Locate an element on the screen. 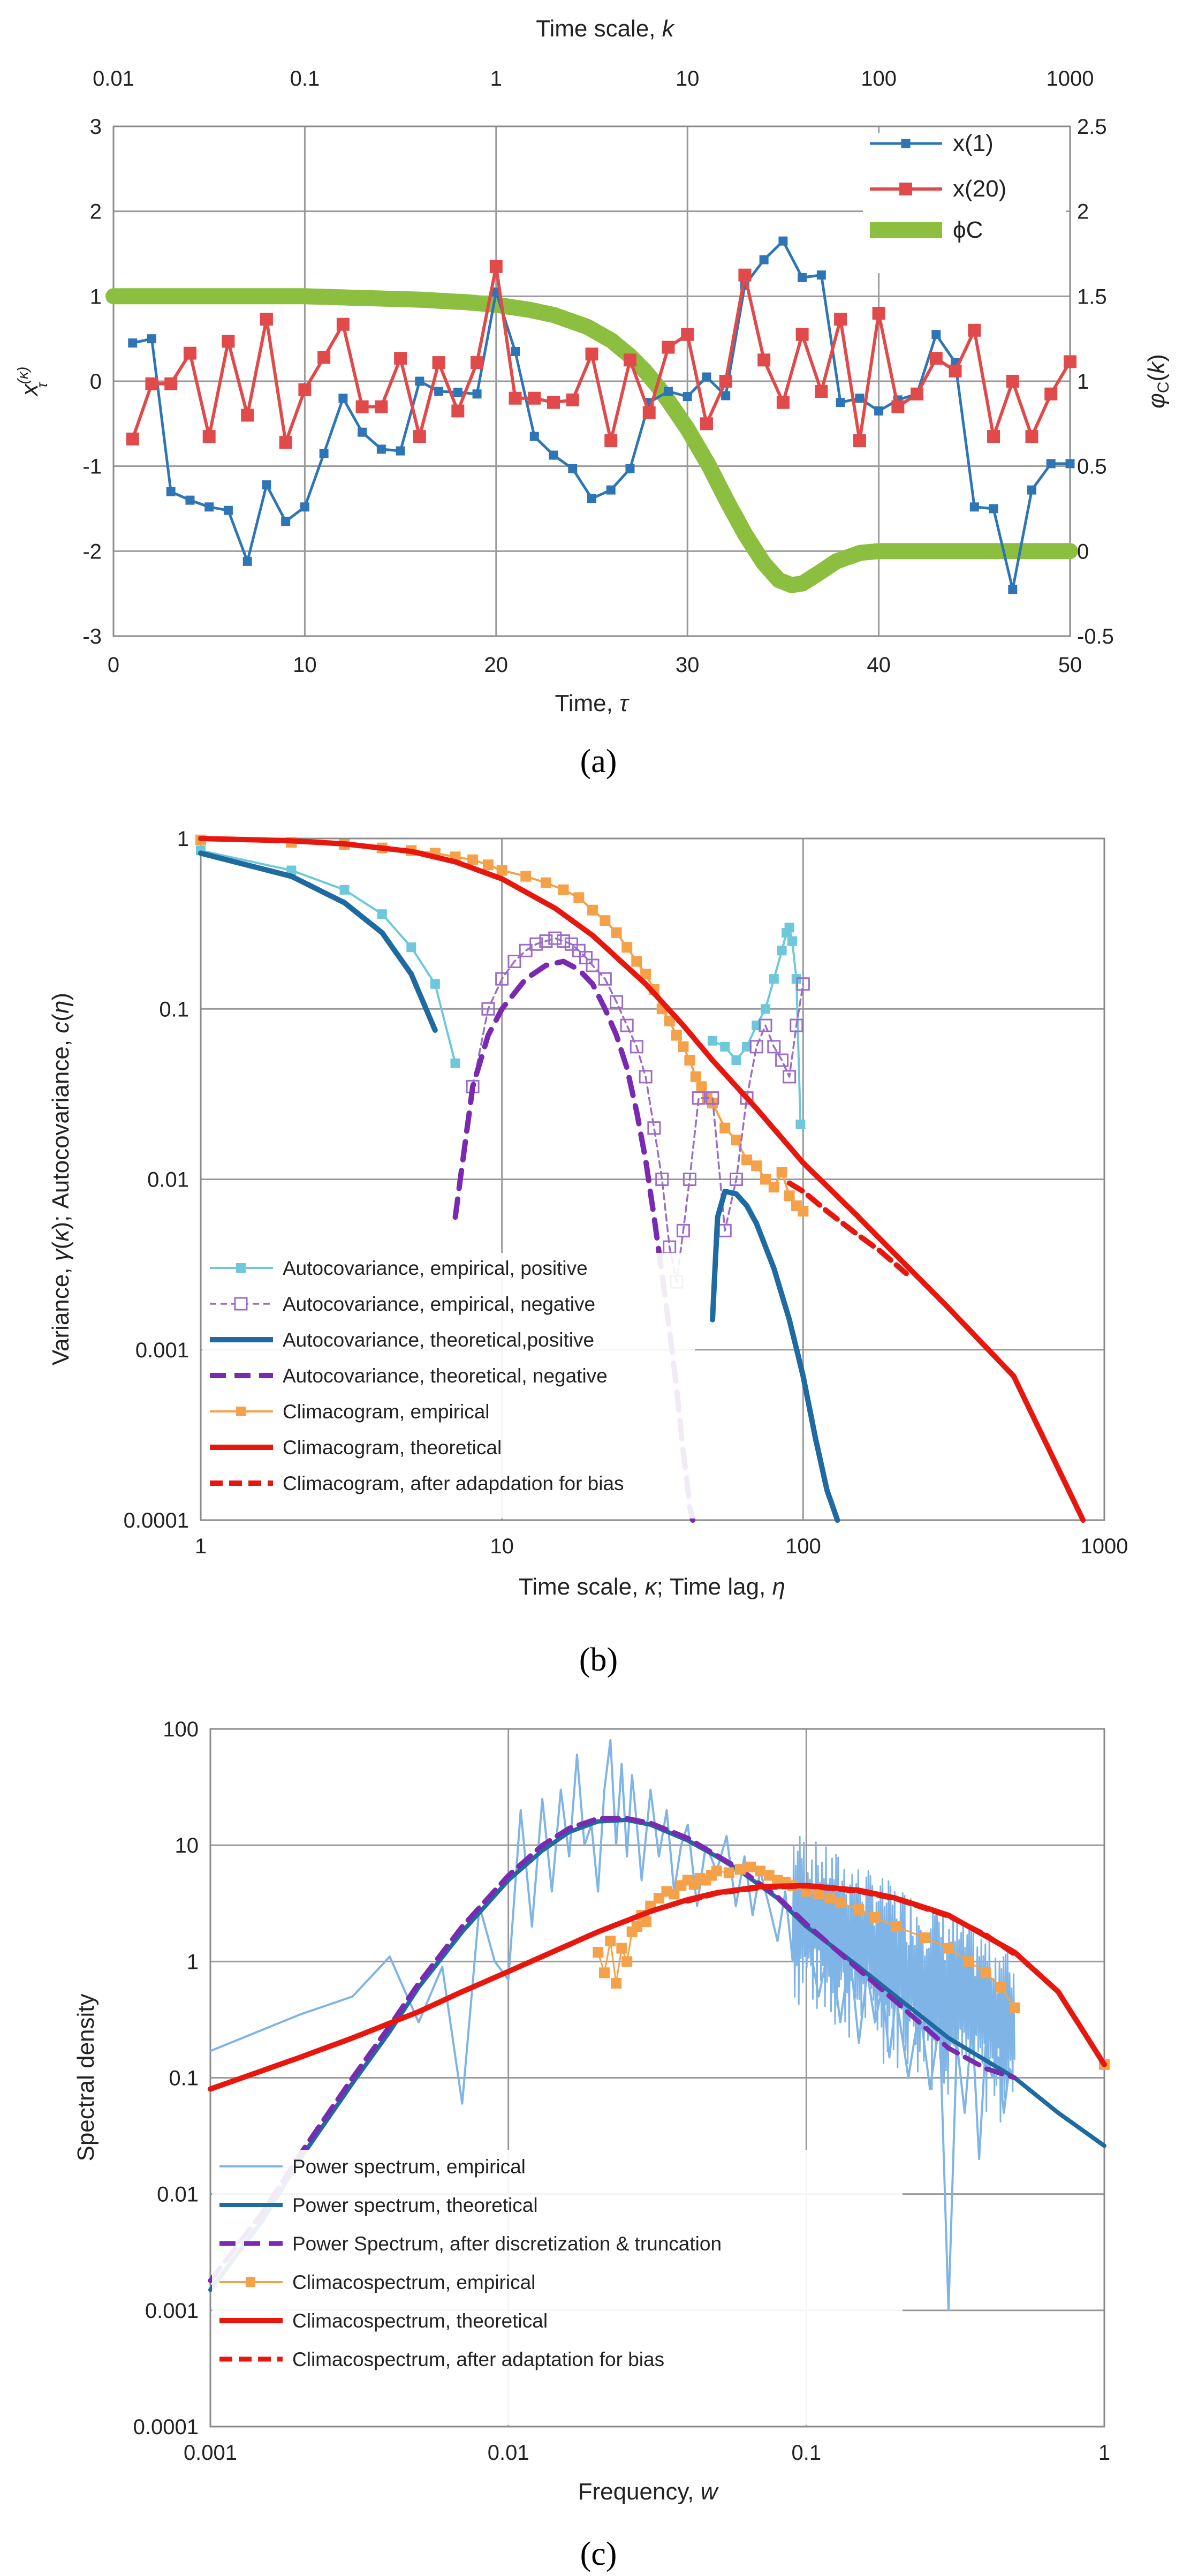  a-y2tick-label: -0.5 is located at coordinates (1095, 636).